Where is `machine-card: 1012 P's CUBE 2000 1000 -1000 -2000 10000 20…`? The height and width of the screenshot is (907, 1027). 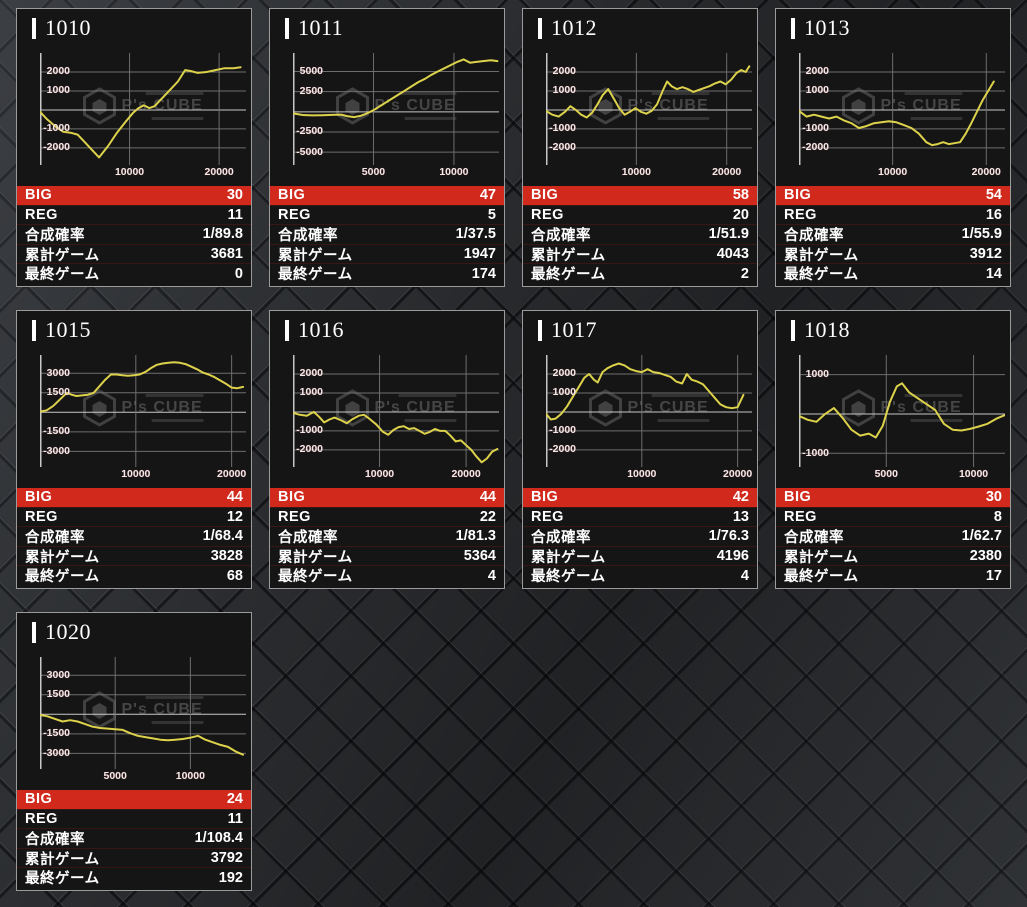
machine-card: 1012 P's CUBE 2000 1000 -1000 -2000 10000 20… is located at coordinates (640, 147).